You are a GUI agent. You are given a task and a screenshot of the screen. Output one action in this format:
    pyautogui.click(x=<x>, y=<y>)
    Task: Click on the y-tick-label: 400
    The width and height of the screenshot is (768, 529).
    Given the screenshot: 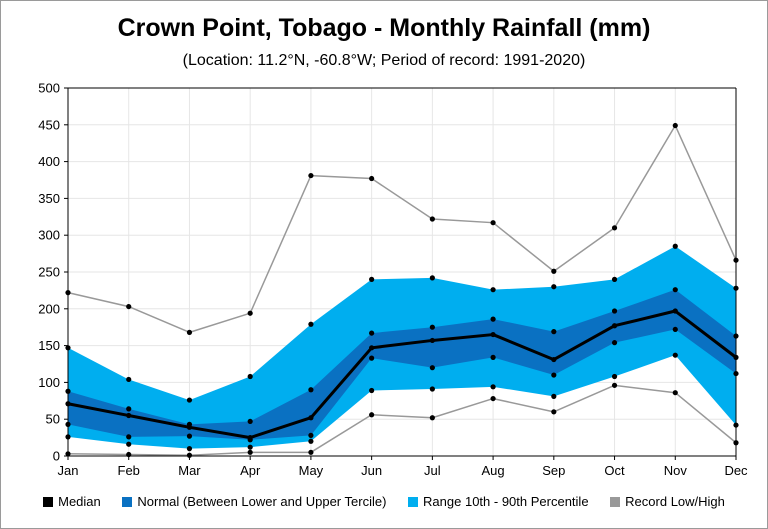 What is the action you would take?
    pyautogui.click(x=49, y=161)
    